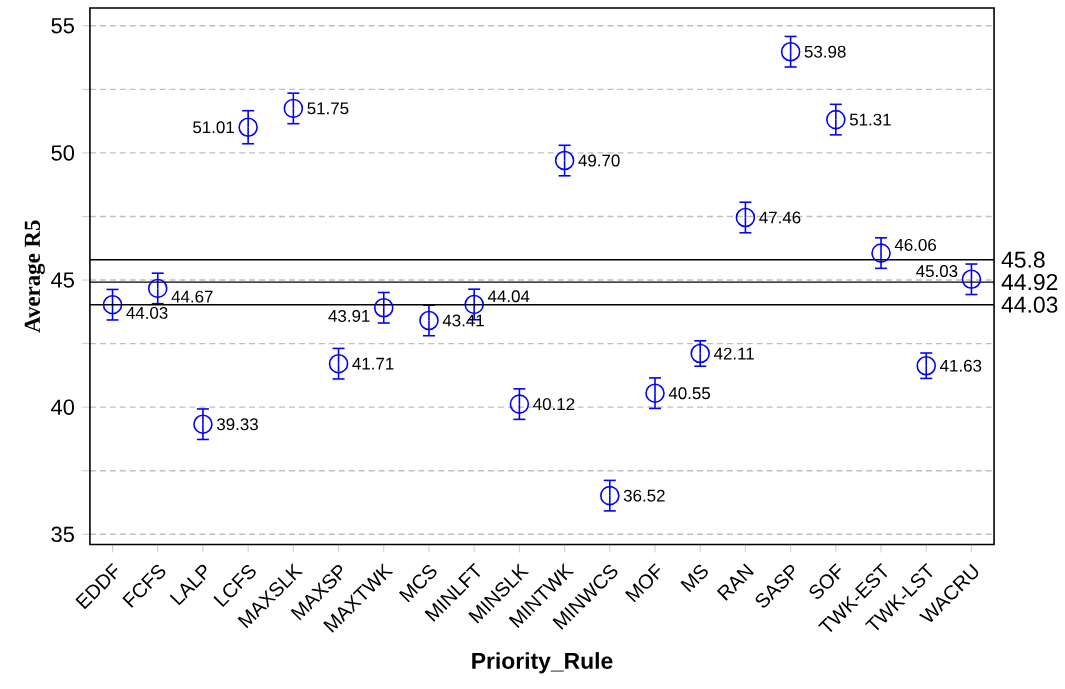 The width and height of the screenshot is (1065, 689). Describe the element at coordinates (62, 280) in the screenshot. I see `y-tick-label: 45` at that location.